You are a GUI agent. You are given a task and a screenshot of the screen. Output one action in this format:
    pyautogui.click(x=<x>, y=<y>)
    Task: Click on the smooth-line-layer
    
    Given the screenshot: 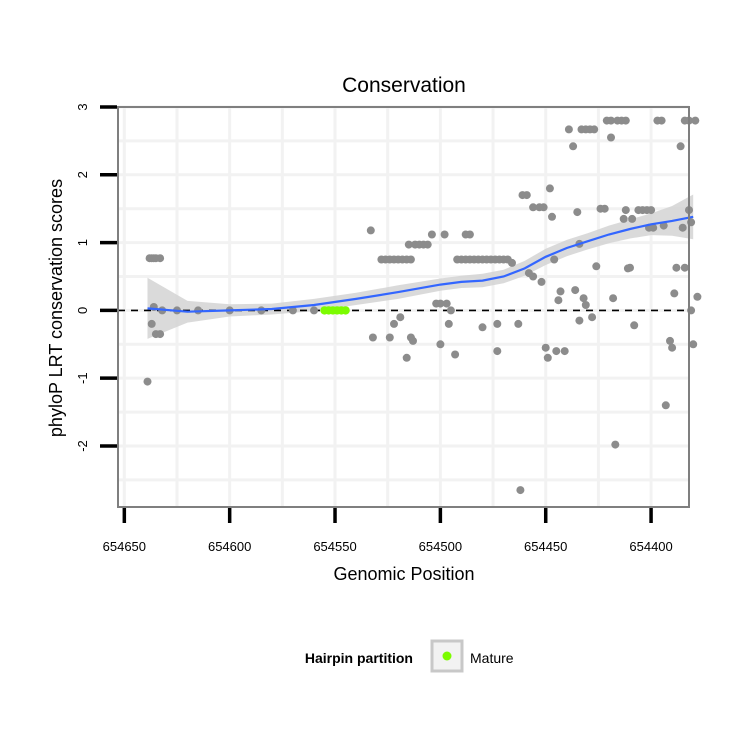 What is the action you would take?
    pyautogui.click(x=420, y=264)
    